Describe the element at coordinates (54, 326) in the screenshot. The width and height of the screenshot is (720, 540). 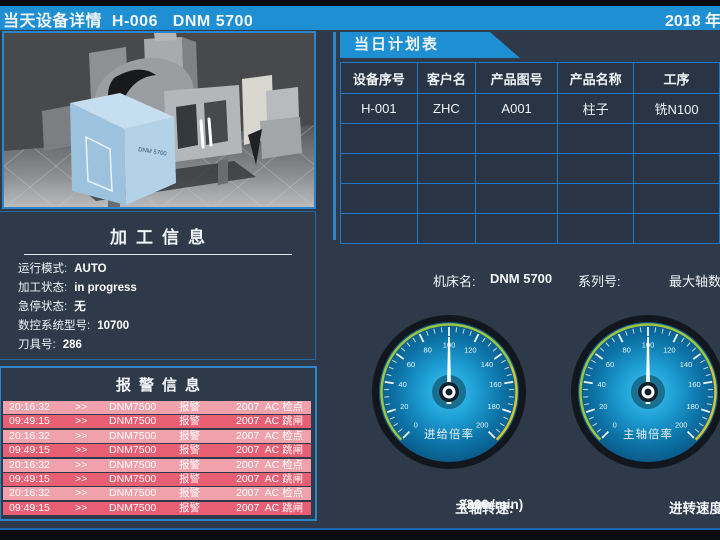
I see `field-label: 数控系统型号:` at that location.